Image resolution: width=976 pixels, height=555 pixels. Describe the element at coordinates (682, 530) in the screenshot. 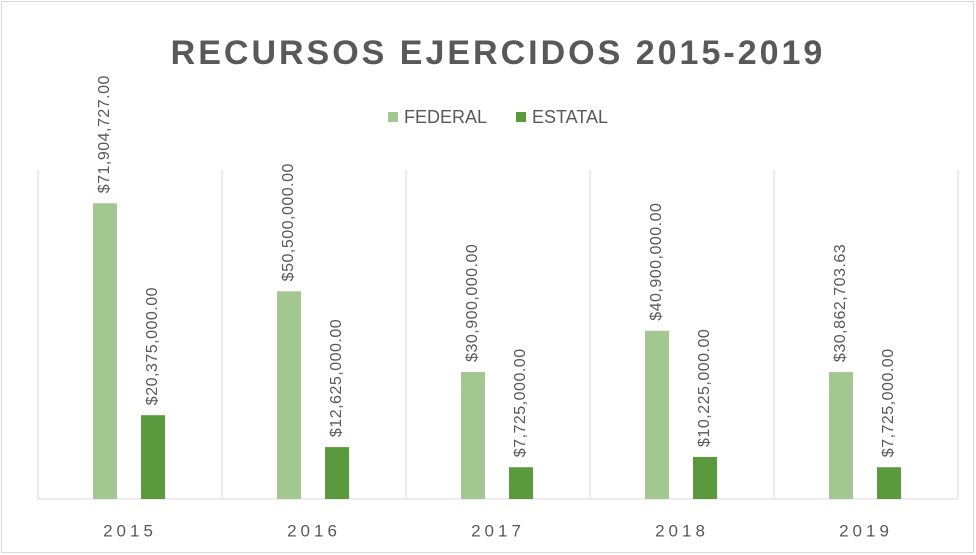

I see `x-tick-label: 2018` at that location.